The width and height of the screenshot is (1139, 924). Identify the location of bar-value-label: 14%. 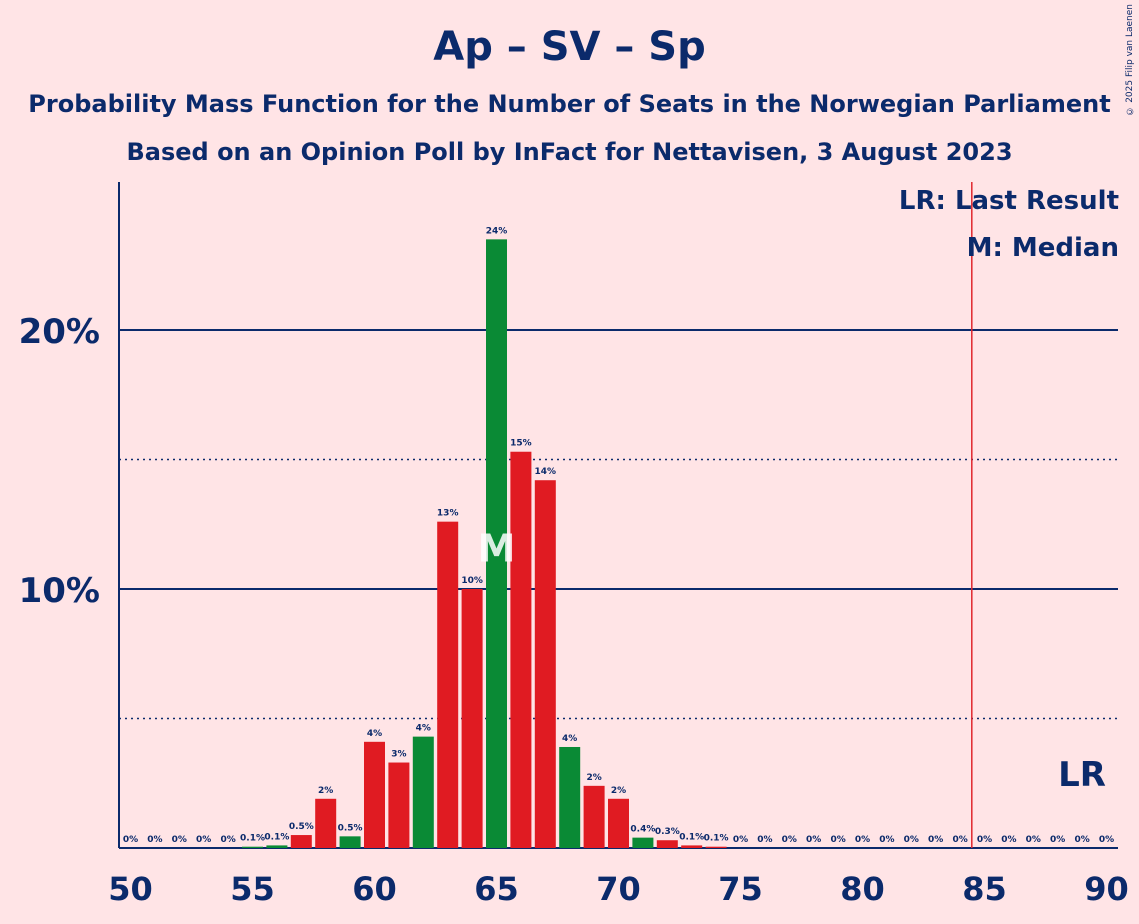
(546, 472).